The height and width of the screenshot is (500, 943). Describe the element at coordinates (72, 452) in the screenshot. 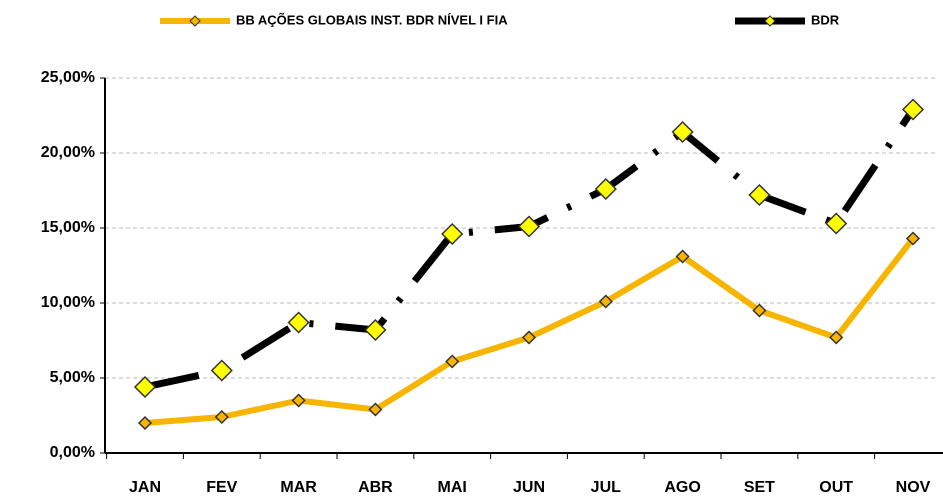

I see `y-tick-label: 0,00%` at that location.